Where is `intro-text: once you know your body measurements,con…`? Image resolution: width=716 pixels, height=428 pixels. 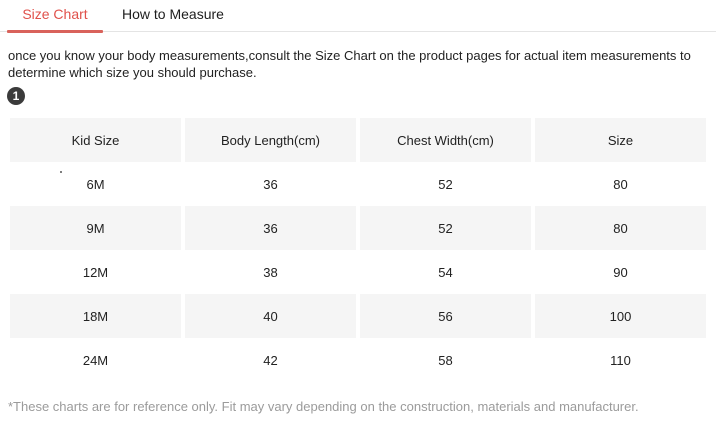
intro-text: once you know your body measurements,con… is located at coordinates (349, 64).